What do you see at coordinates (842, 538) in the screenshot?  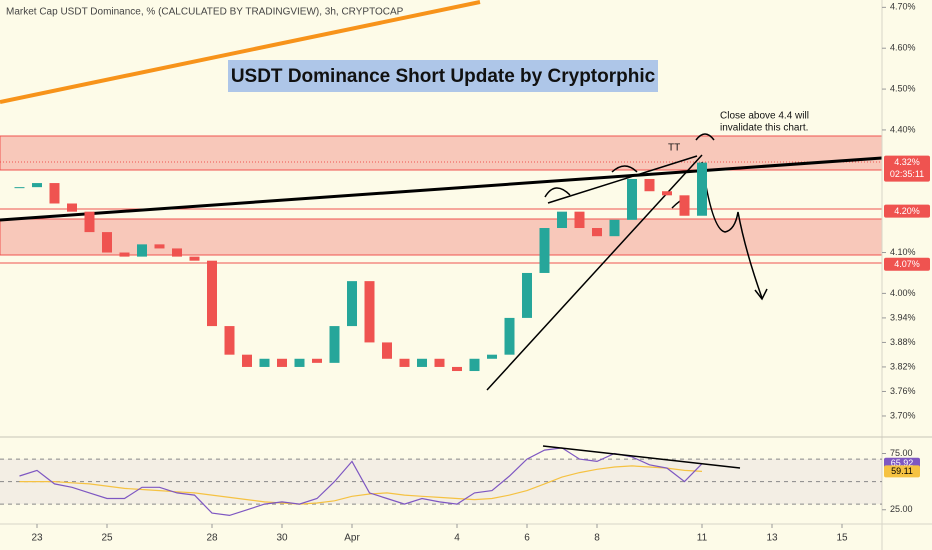 I see `x-tick-label: 15` at bounding box center [842, 538].